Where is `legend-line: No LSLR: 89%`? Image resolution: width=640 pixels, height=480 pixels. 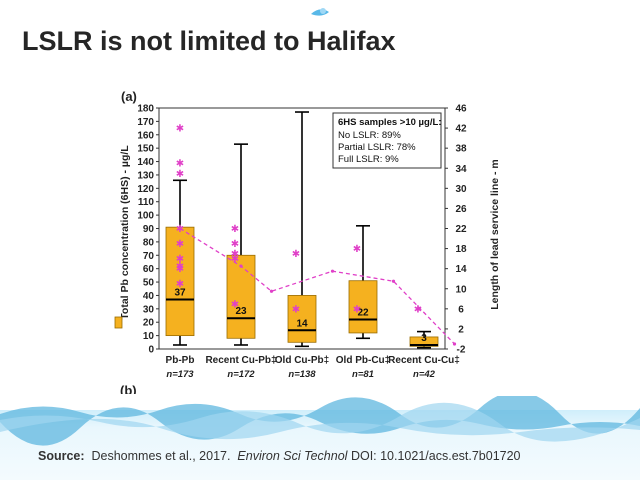
legend-line: No LSLR: 89% is located at coordinates (369, 135).